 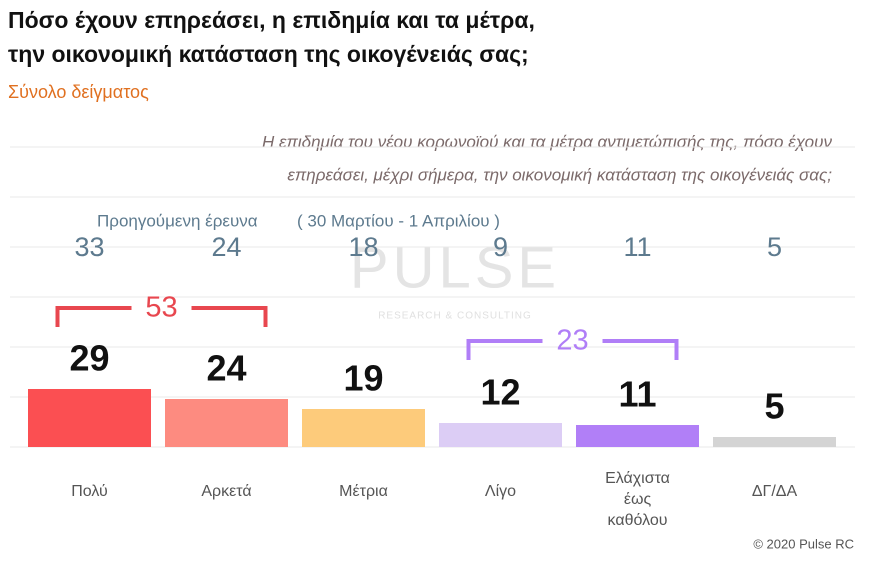 I want to click on x-tick-label: Λίγο, so click(x=500, y=491).